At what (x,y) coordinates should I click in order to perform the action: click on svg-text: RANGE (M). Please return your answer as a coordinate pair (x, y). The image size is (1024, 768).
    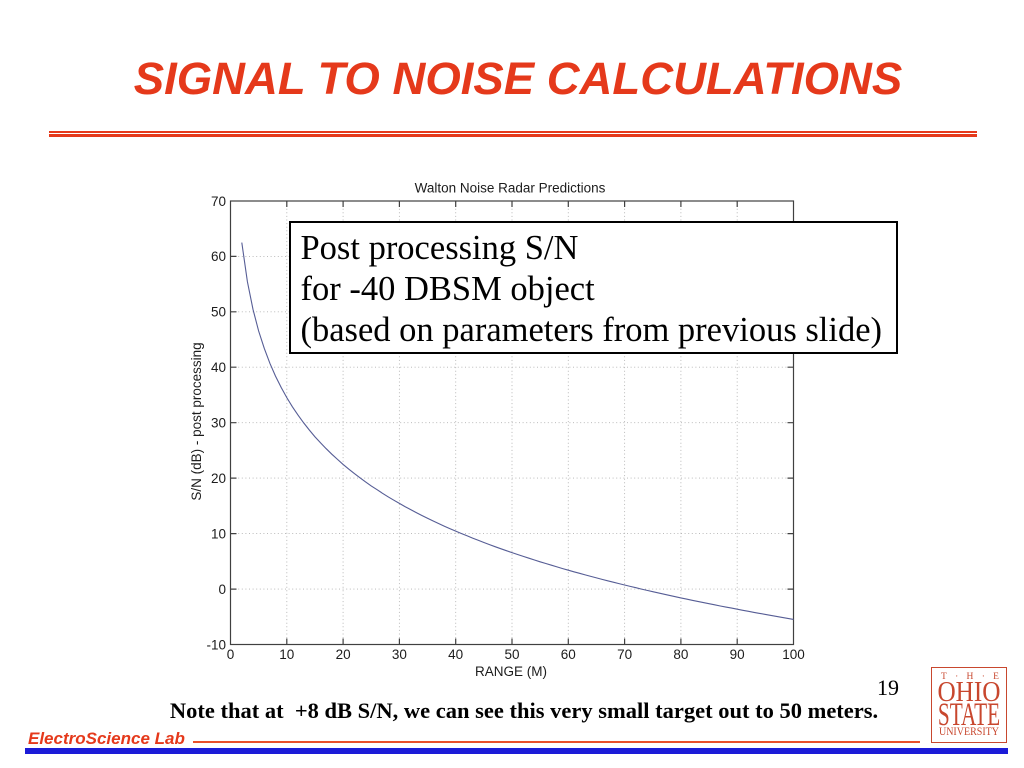
    Looking at the image, I should click on (511, 671).